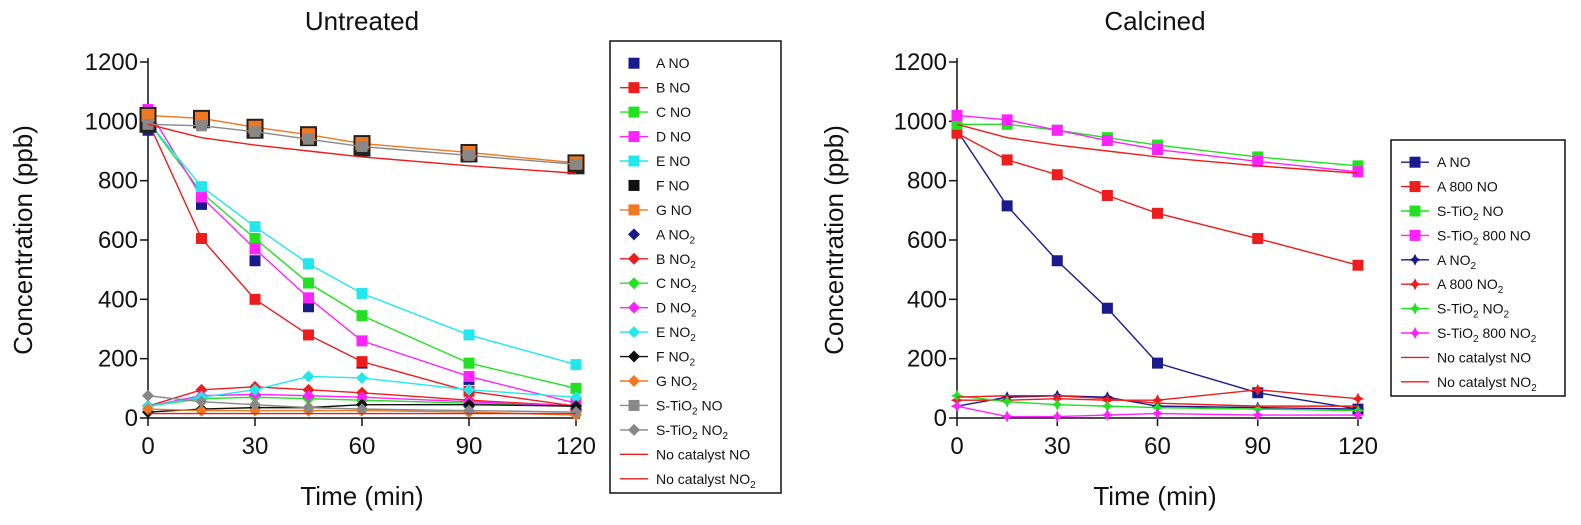 The image size is (1581, 525). I want to click on x-axis-label-calcined: Time (min), so click(1154, 496).